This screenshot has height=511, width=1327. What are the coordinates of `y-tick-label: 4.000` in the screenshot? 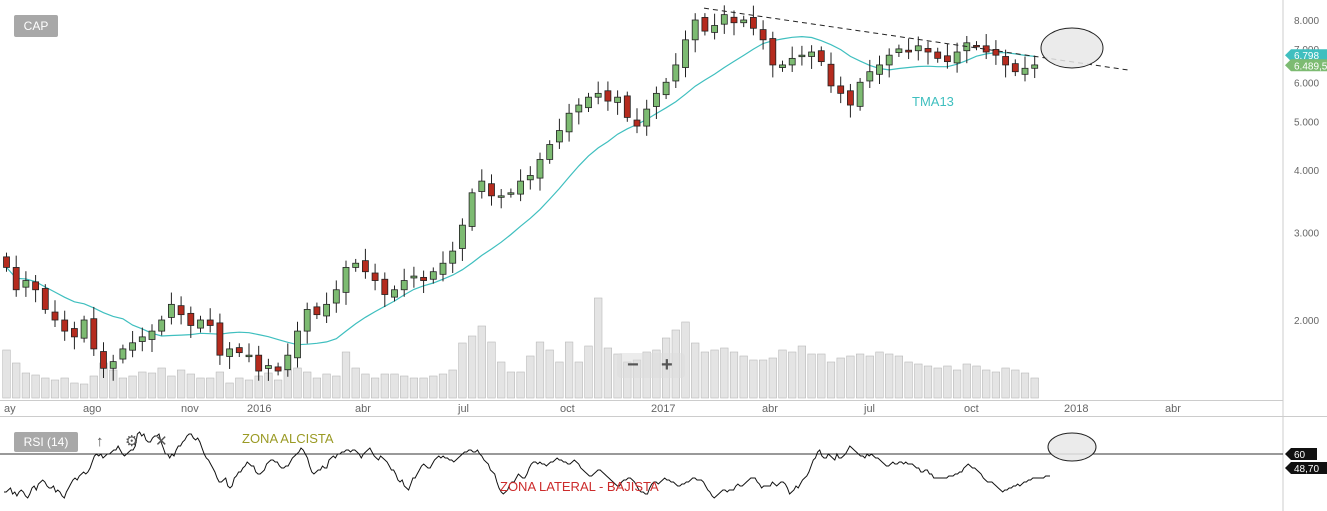 It's located at (1306, 171).